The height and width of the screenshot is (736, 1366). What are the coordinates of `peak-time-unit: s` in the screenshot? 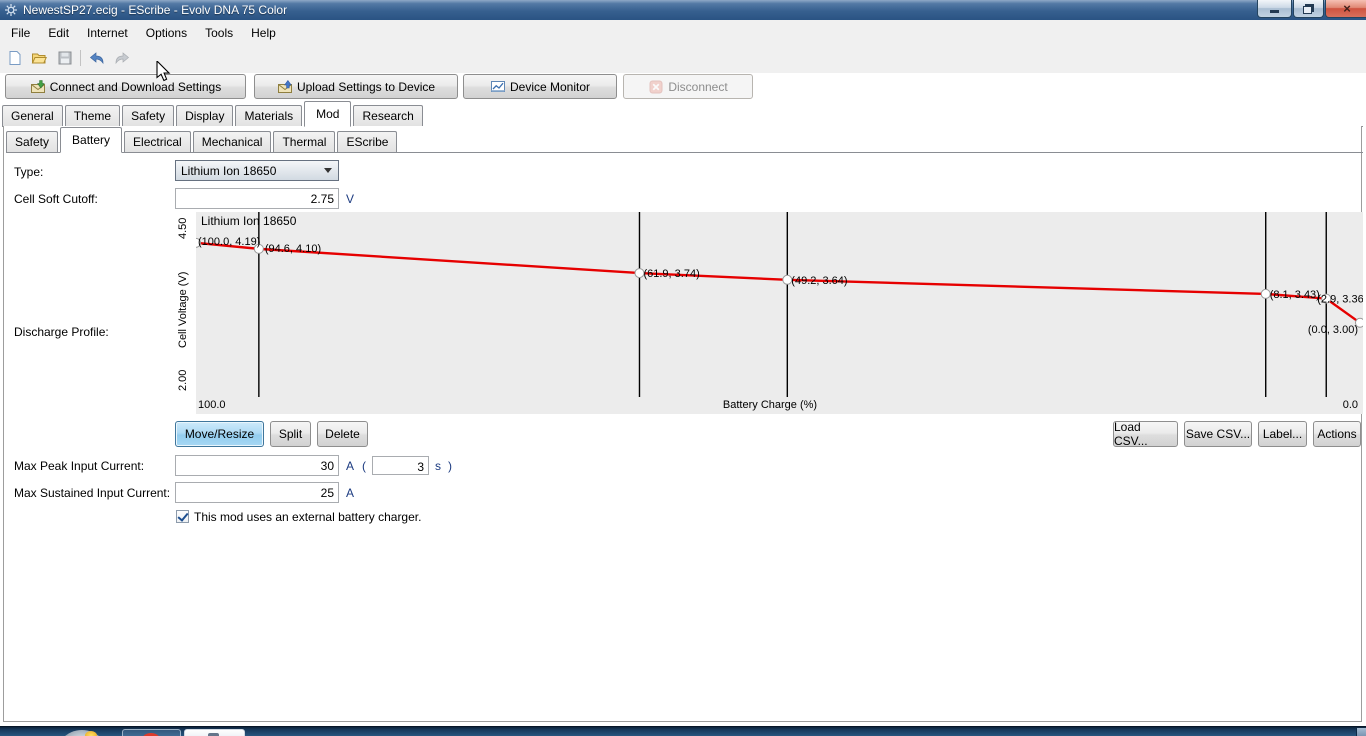 It's located at (438, 466).